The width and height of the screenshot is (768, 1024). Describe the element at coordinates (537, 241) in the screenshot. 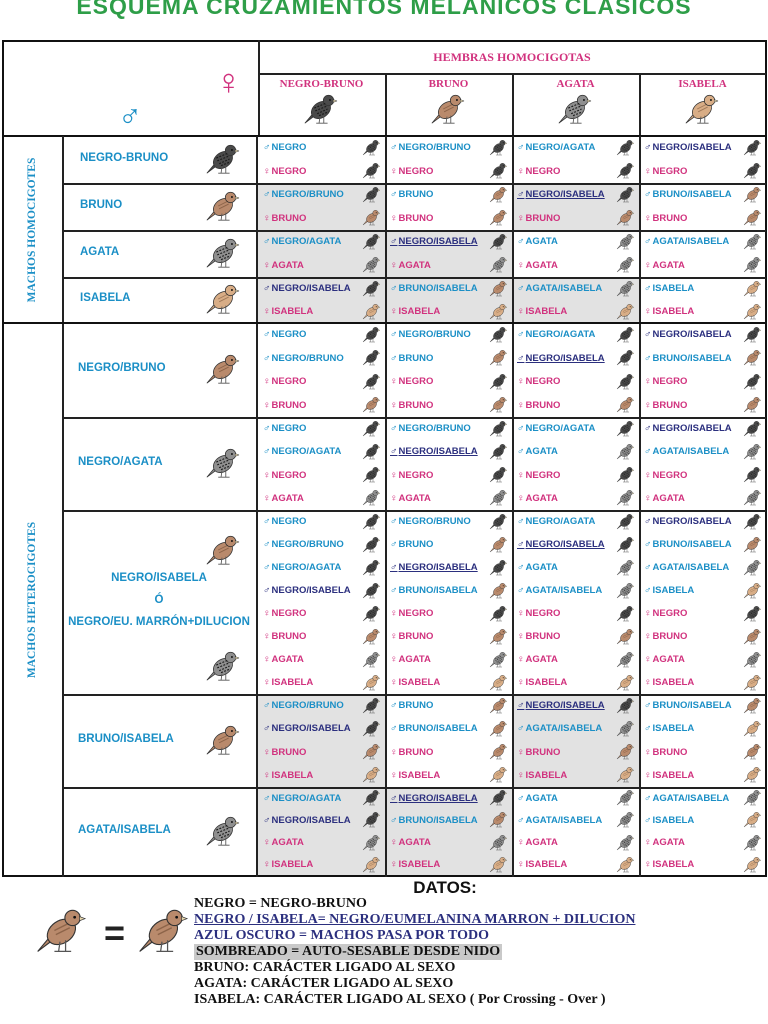

I see `offspring-entry: ♂AGATA` at that location.